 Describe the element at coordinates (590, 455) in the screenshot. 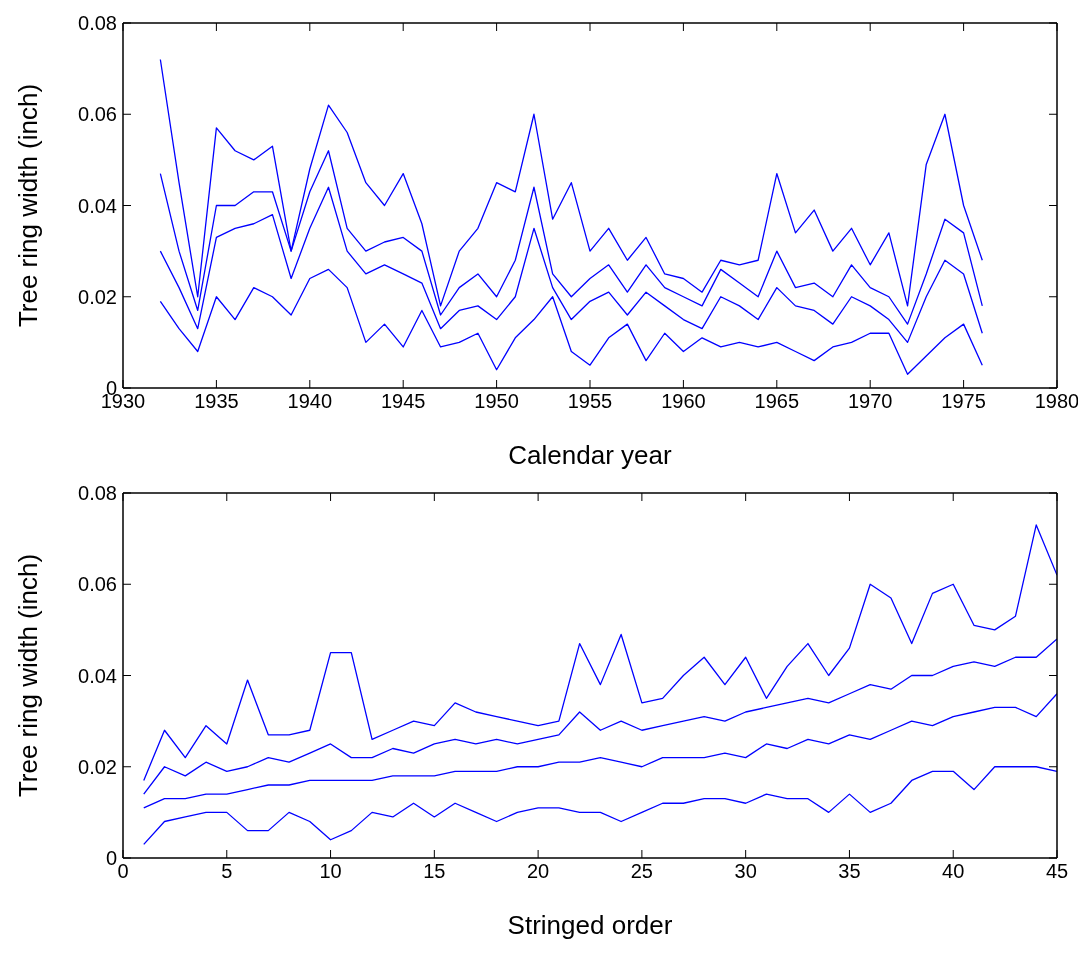

I see `x-axis-title: Calendar year` at that location.